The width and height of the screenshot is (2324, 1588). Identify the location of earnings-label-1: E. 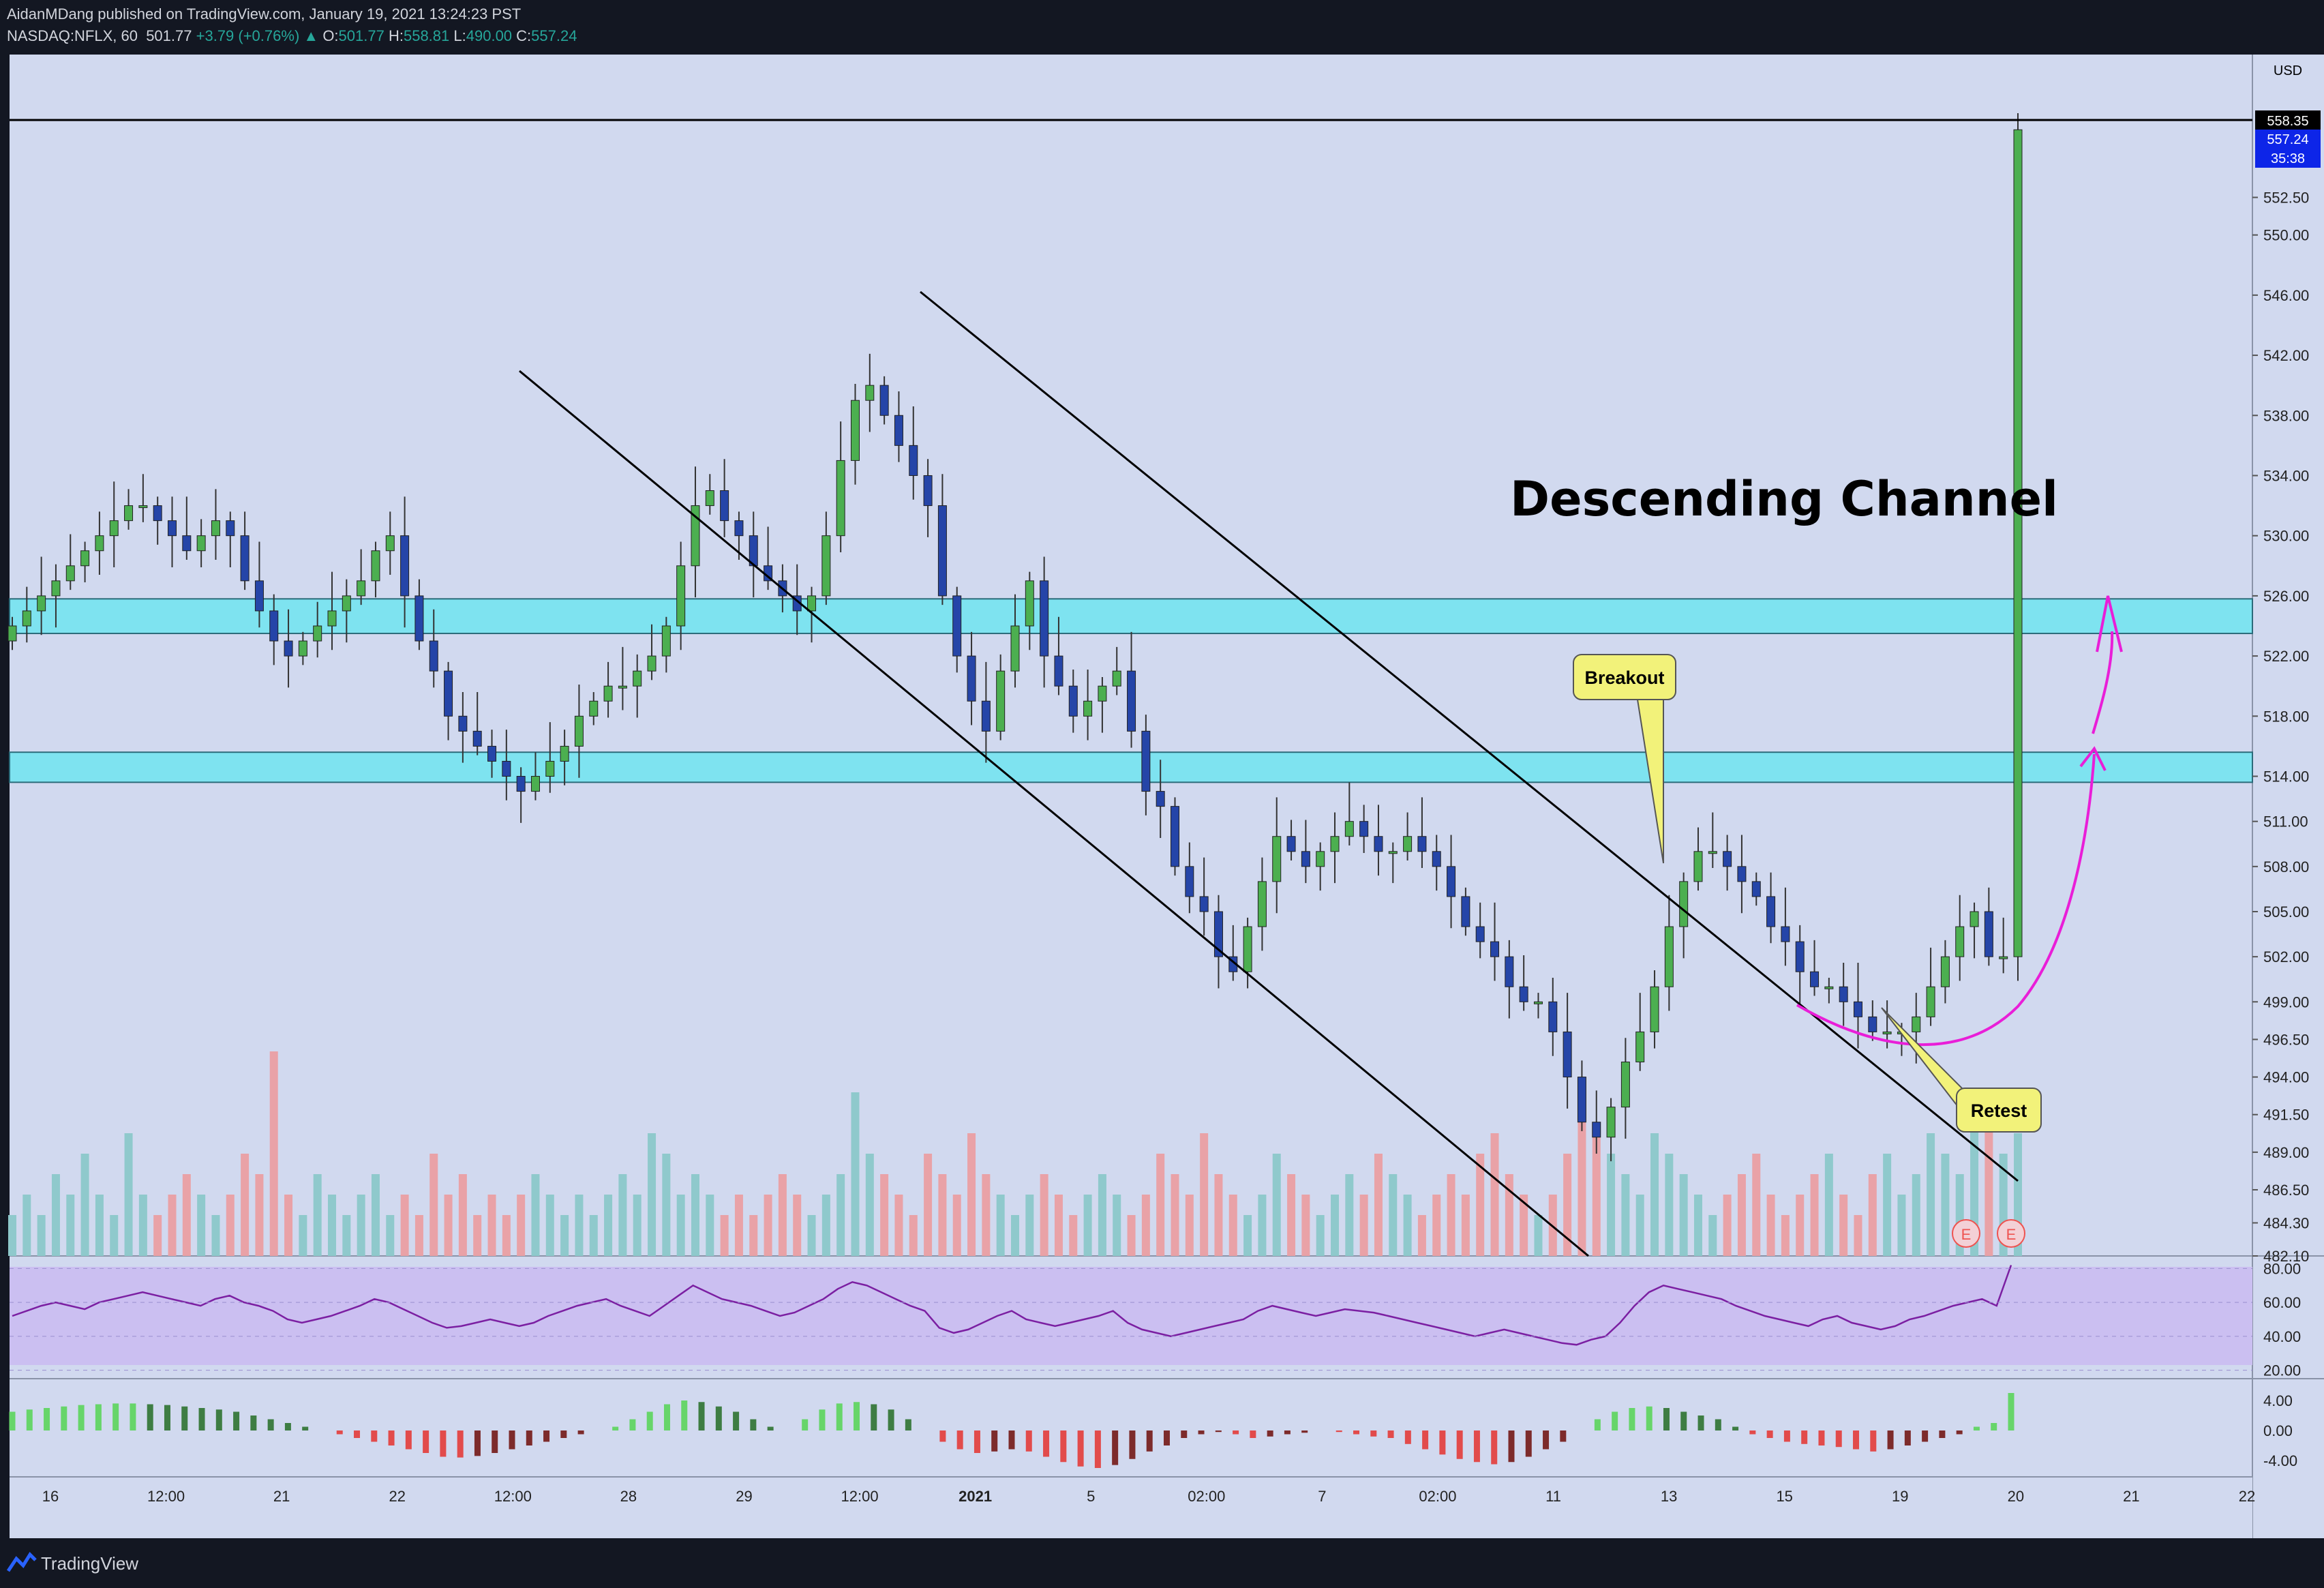
(1967, 1234).